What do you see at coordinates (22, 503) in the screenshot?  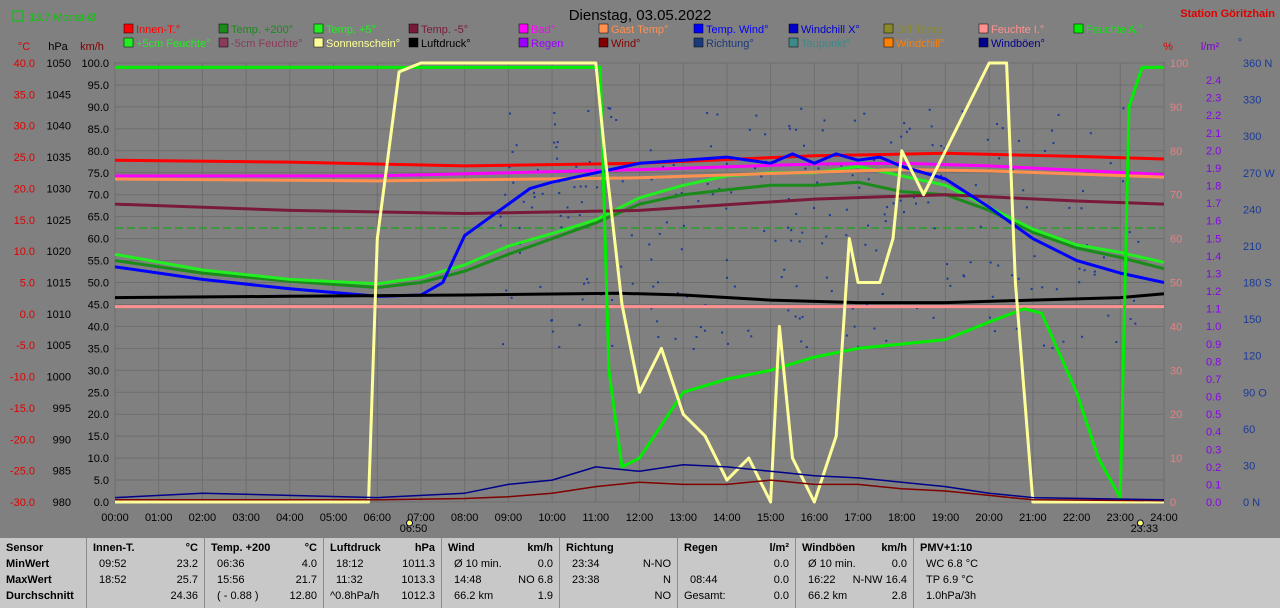 I see `temp-tick-label: -30.0` at bounding box center [22, 503].